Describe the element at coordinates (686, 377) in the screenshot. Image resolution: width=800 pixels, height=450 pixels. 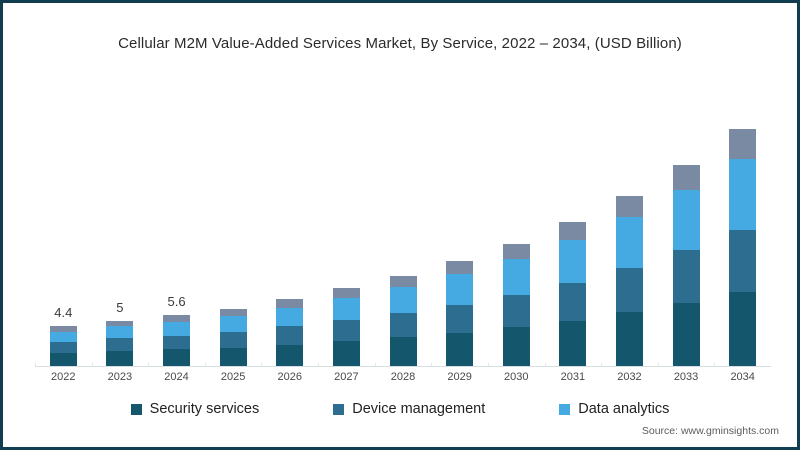
I see `x-axis-tick-label-2033: 2033` at that location.